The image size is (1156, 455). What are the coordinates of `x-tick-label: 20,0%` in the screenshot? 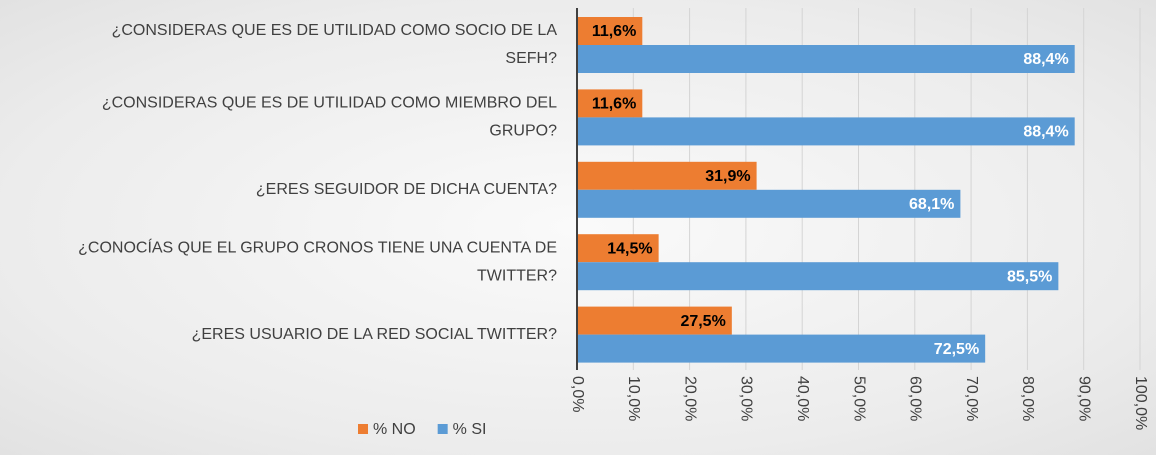 It's located at (689, 398).